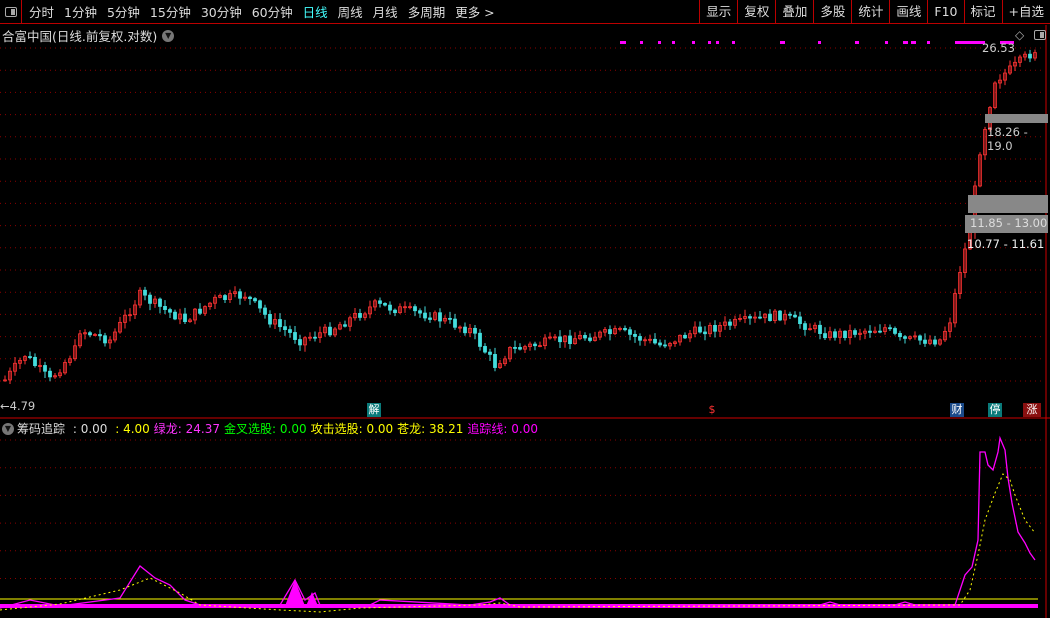 Image resolution: width=1050 pixels, height=618 pixels. I want to click on marker-jie: 解, so click(374, 410).